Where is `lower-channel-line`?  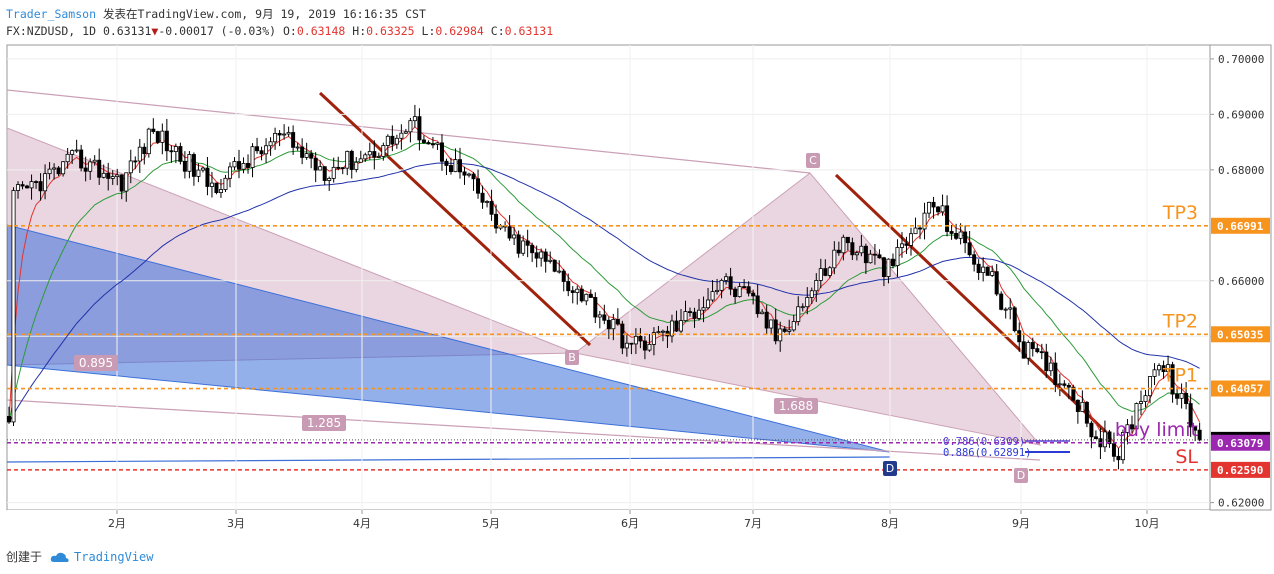 lower-channel-line is located at coordinates (524, 430).